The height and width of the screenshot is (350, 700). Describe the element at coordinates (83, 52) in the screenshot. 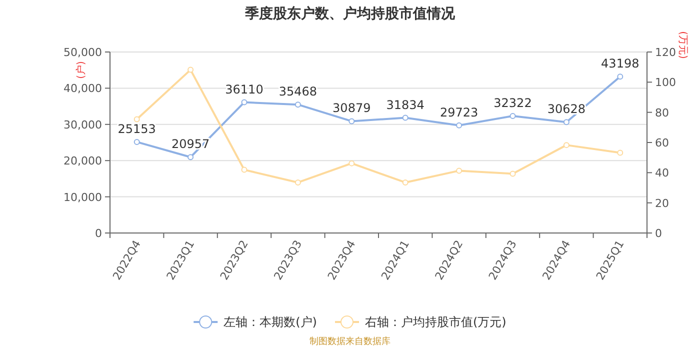

I see `y-tick-label: 50,000` at that location.